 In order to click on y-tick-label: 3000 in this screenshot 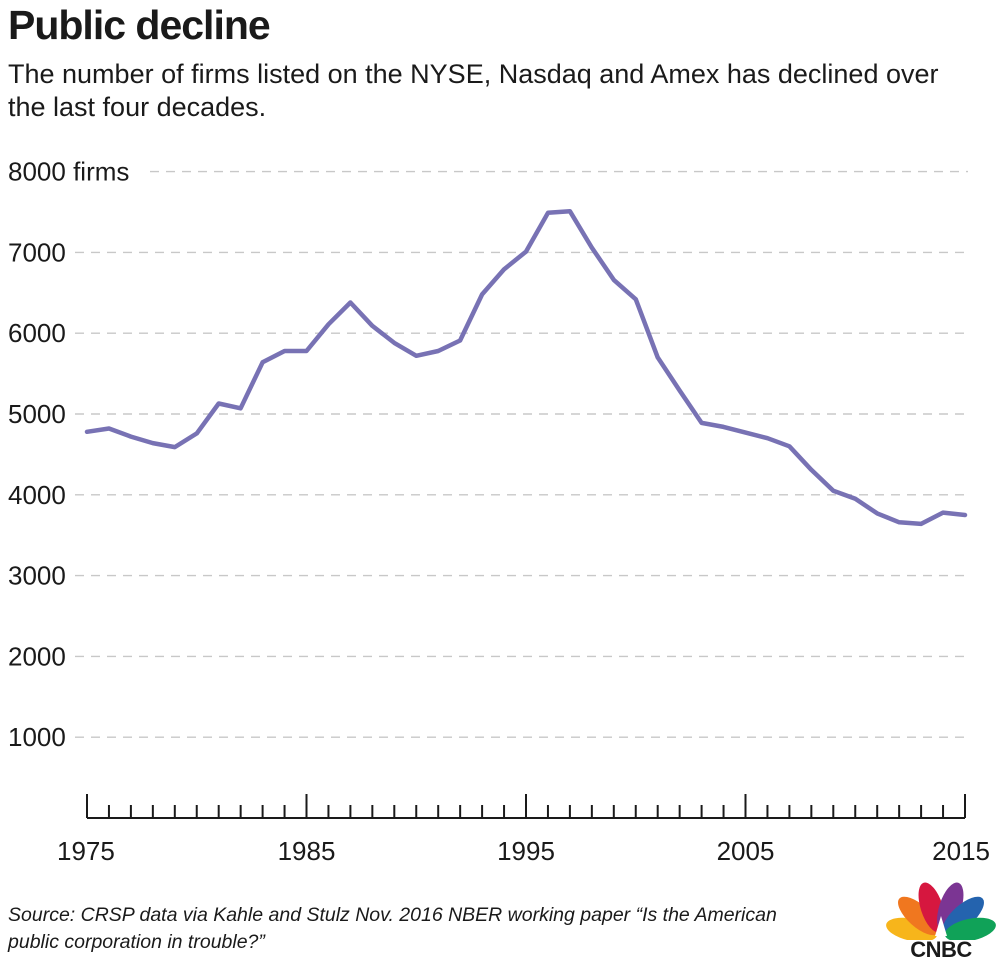, I will do `click(37, 576)`.